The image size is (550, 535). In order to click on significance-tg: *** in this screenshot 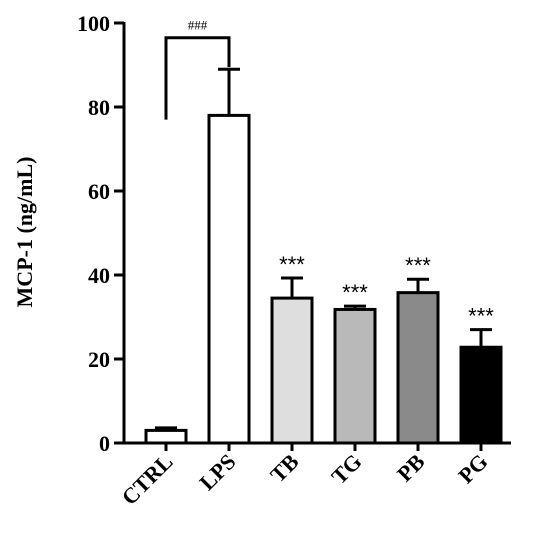, I will do `click(355, 292)`.